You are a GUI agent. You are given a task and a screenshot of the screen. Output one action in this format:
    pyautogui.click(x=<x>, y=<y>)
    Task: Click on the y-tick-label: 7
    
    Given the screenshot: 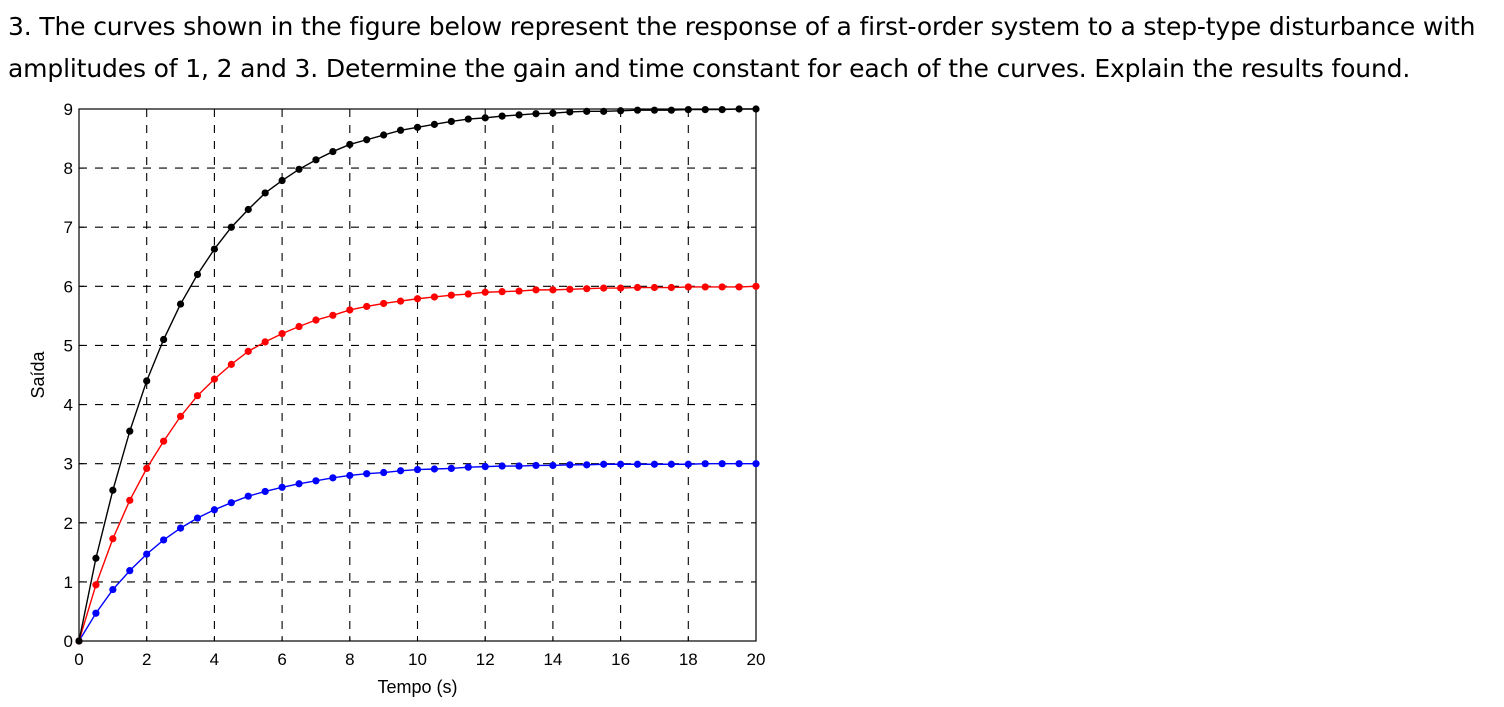 What is the action you would take?
    pyautogui.click(x=68, y=227)
    